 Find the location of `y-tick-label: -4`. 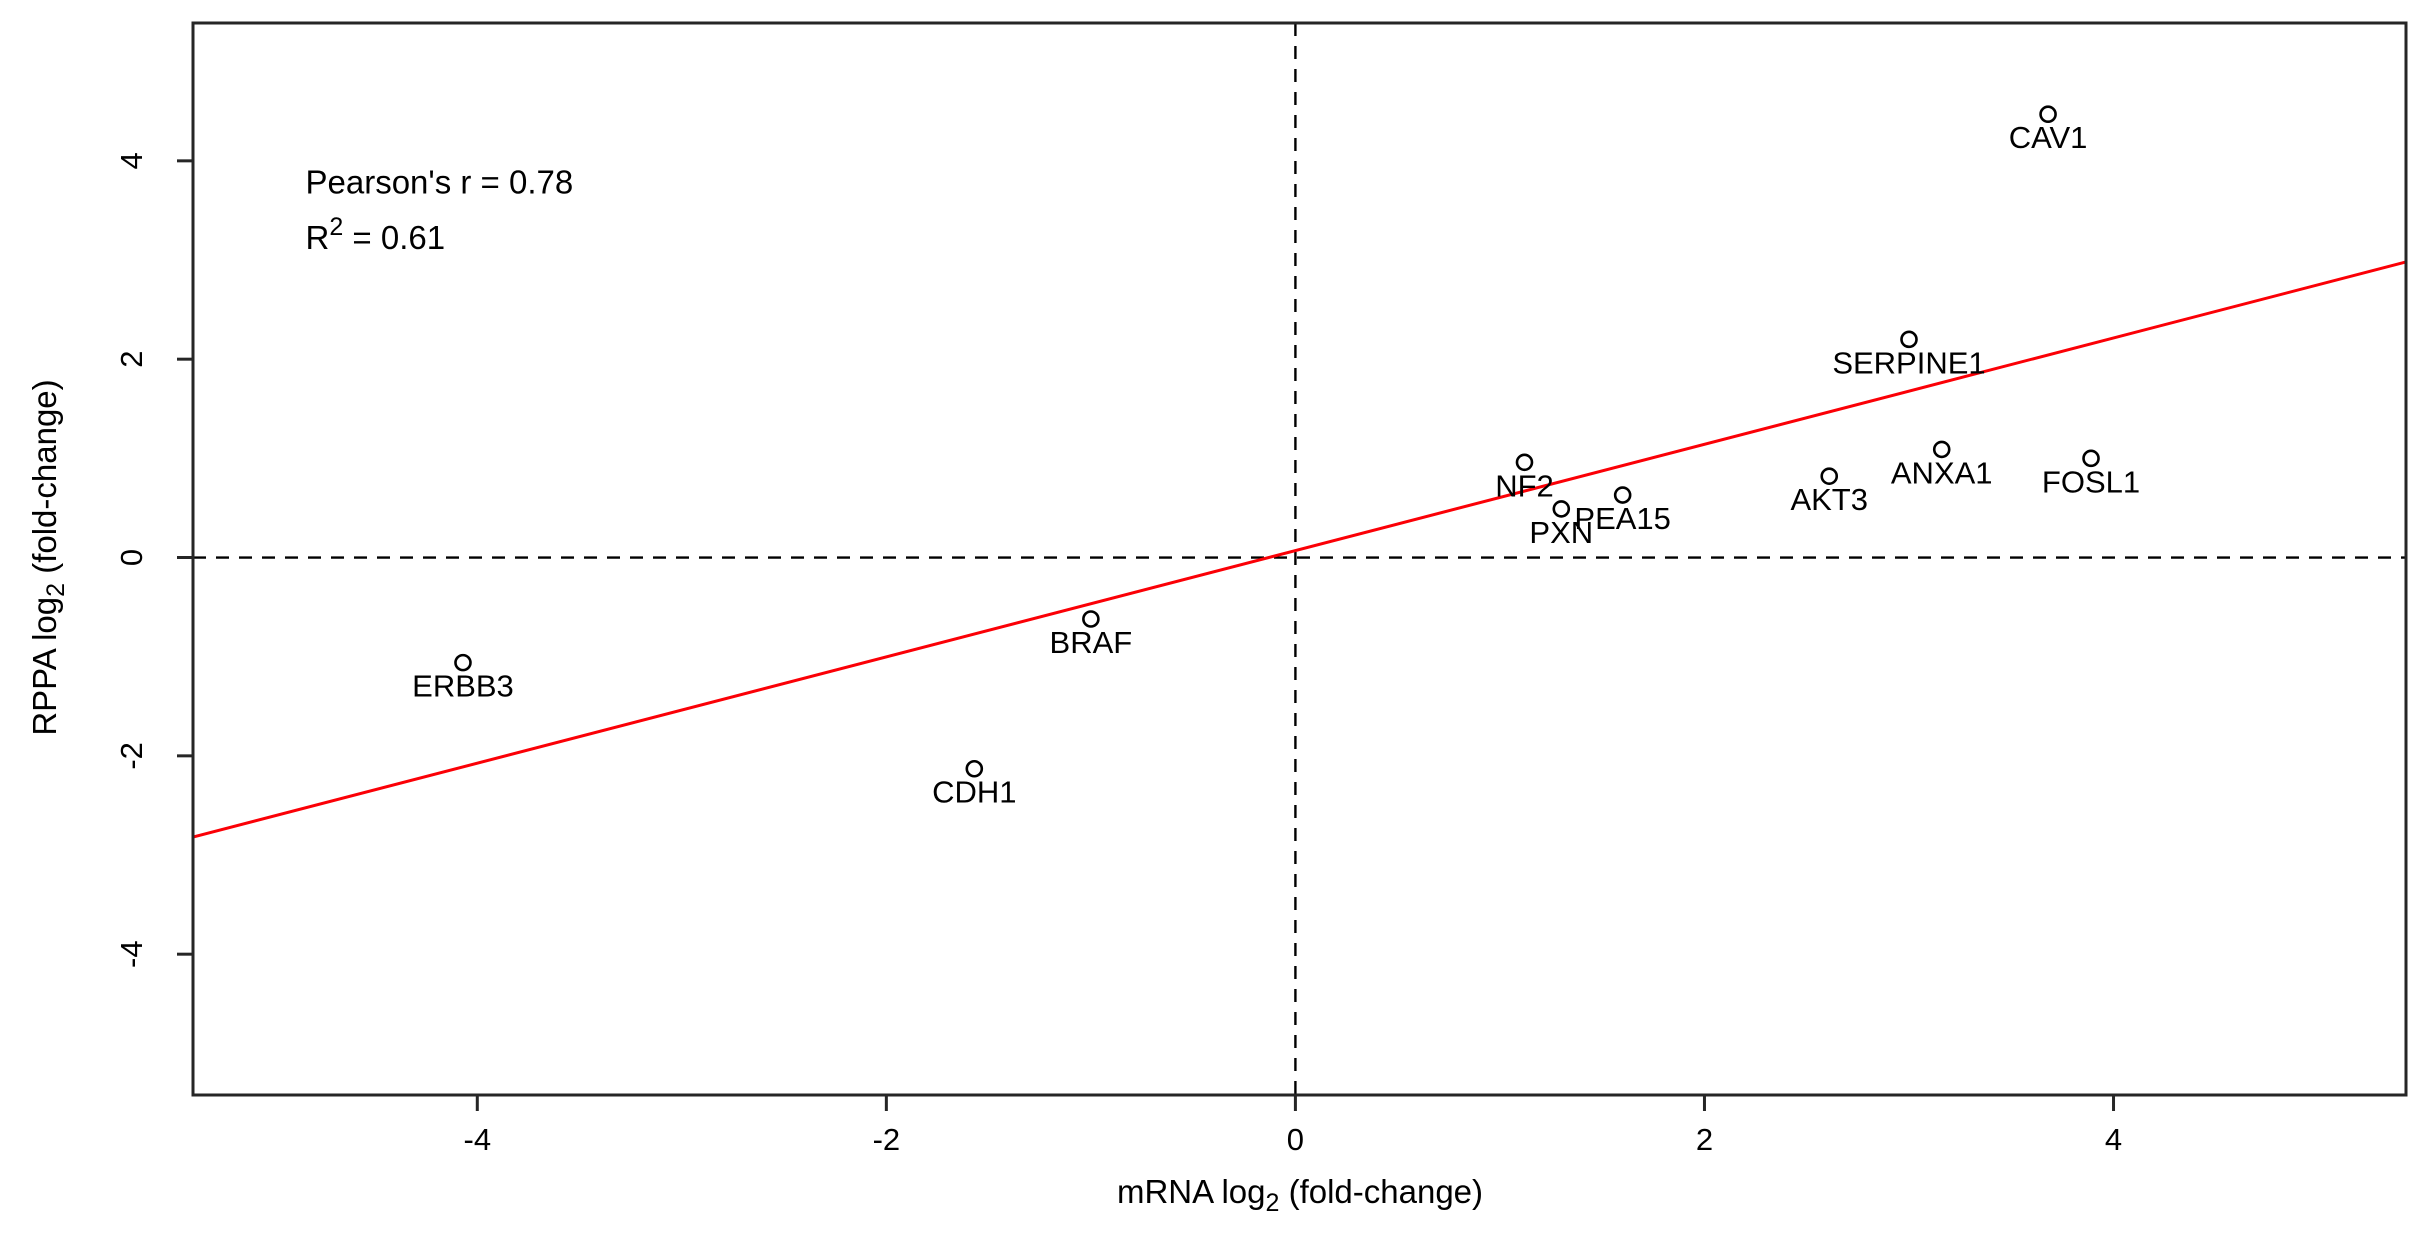

y-tick-label: -4 is located at coordinates (131, 954).